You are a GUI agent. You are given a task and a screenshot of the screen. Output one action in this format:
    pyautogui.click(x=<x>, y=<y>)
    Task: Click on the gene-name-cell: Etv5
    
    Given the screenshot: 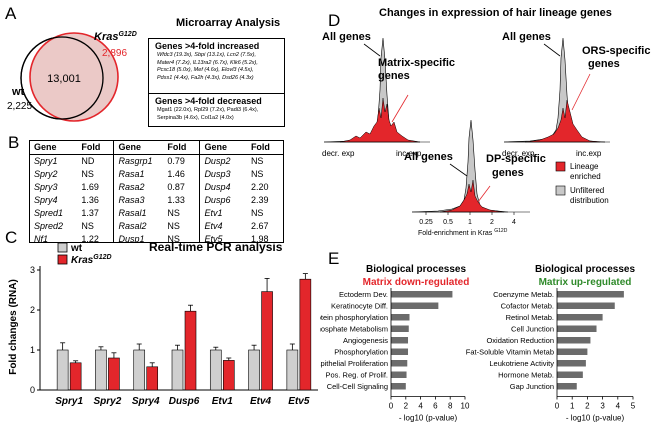 What is the action you would take?
    pyautogui.click(x=223, y=237)
    